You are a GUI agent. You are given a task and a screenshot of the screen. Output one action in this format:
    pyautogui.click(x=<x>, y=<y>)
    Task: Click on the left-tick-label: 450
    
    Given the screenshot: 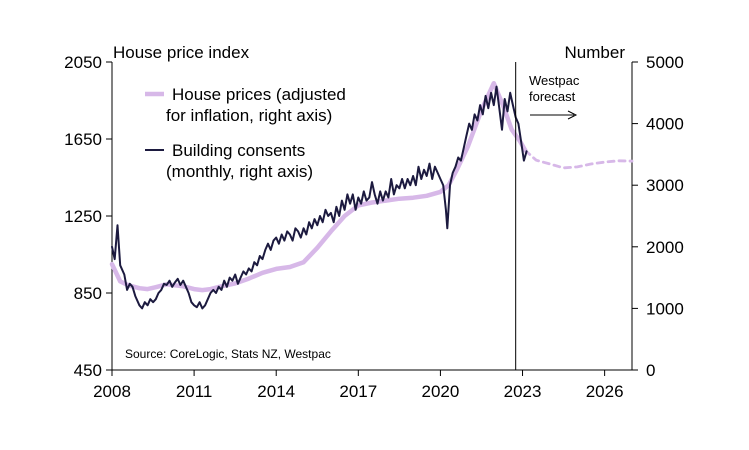 What is the action you would take?
    pyautogui.click(x=88, y=370)
    